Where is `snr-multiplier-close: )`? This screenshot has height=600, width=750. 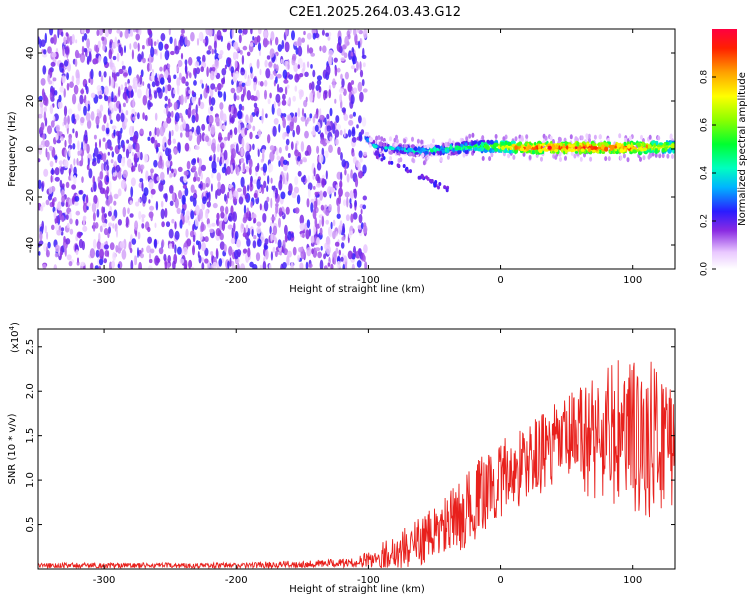
snr-multiplier-close: ) is located at coordinates (15, 324).